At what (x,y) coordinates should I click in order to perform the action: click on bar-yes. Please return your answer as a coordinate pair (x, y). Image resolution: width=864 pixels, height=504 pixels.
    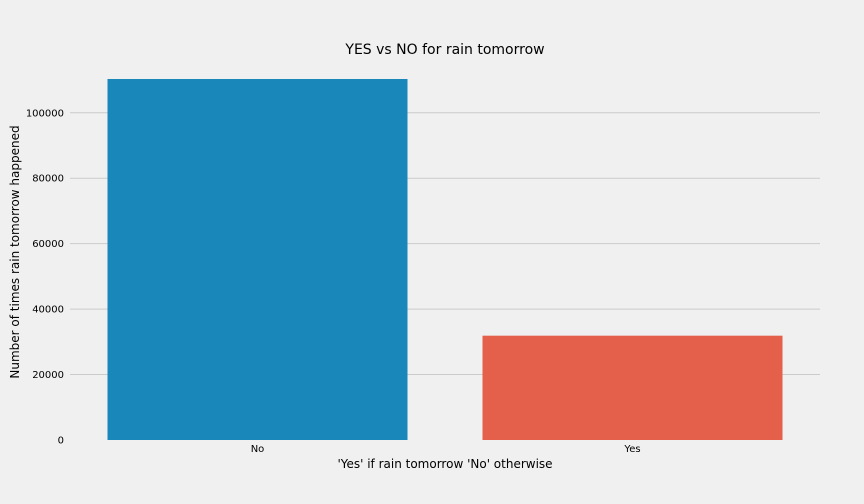
    Looking at the image, I should click on (632, 387).